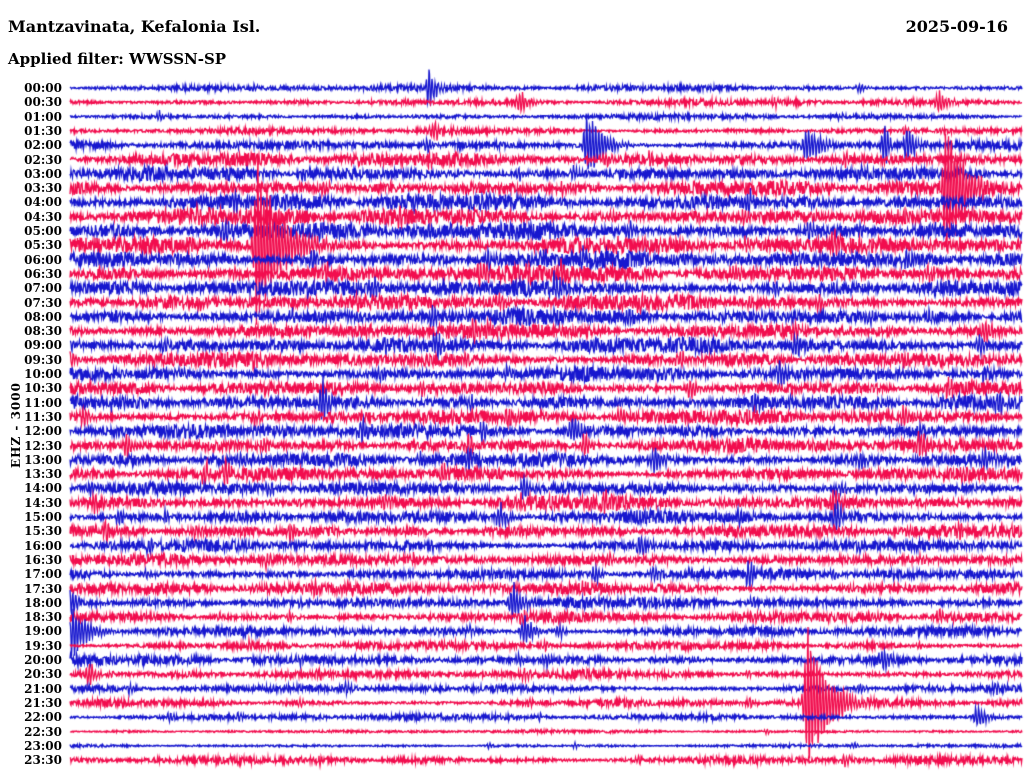  What do you see at coordinates (43, 402) in the screenshot?
I see `time-label: 11:00` at bounding box center [43, 402].